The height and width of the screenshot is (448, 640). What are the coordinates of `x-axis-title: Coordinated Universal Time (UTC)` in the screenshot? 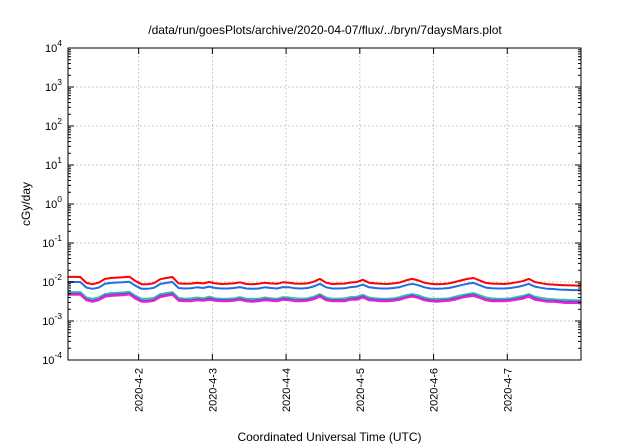 It's located at (329, 437).